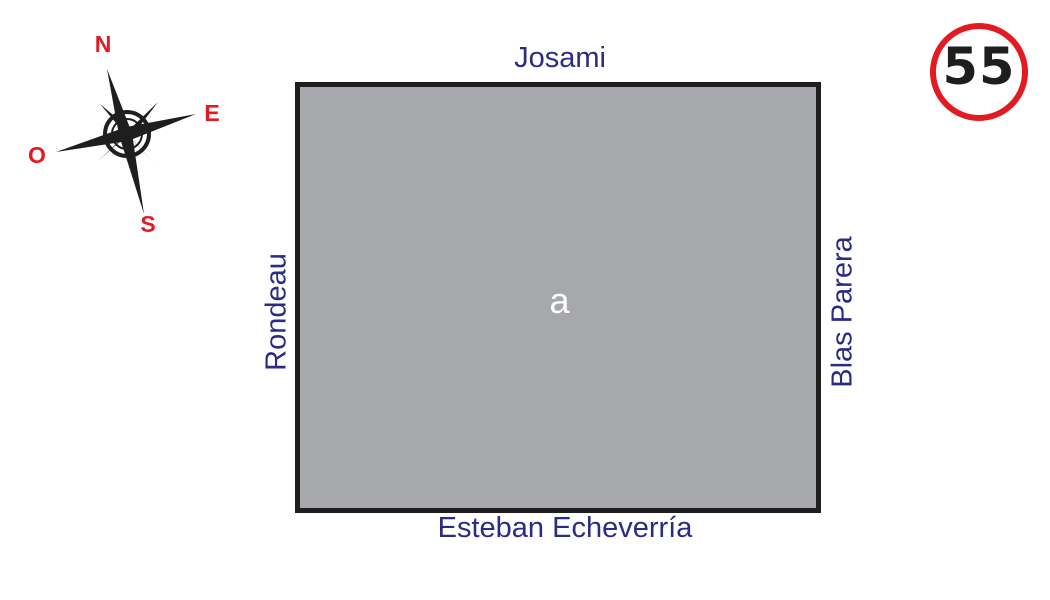 The image size is (1050, 600). Describe the element at coordinates (37, 155) in the screenshot. I see `compass-label-west: O` at that location.